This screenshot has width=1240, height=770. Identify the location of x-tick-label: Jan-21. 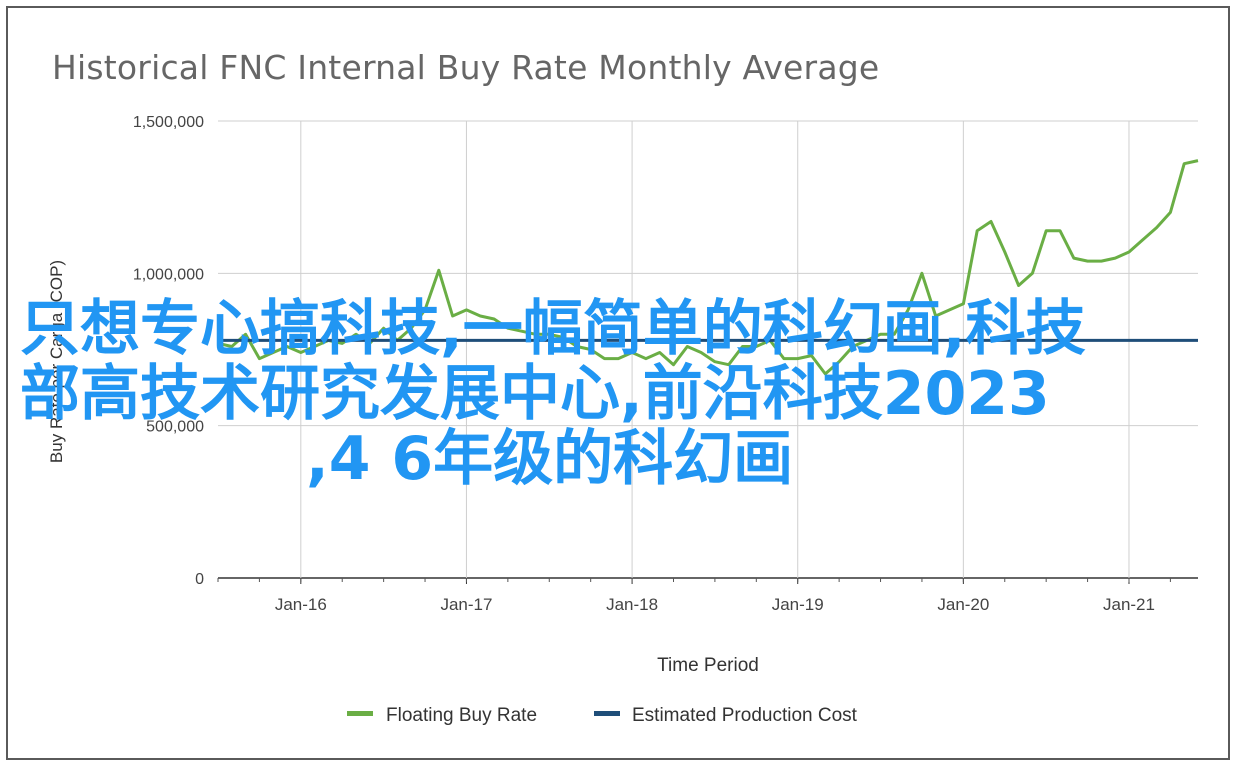
(1129, 604).